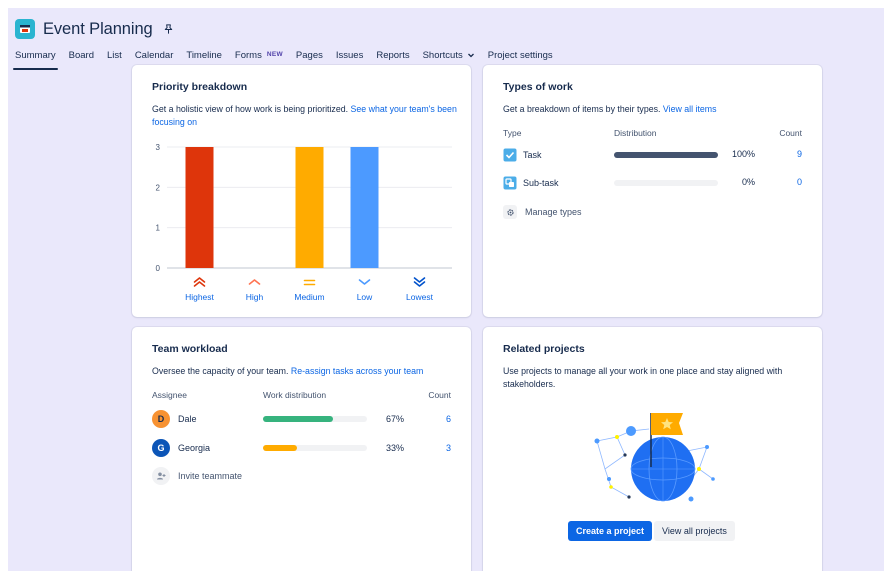  Describe the element at coordinates (158, 228) in the screenshot. I see `y-tick-label: 1` at that location.